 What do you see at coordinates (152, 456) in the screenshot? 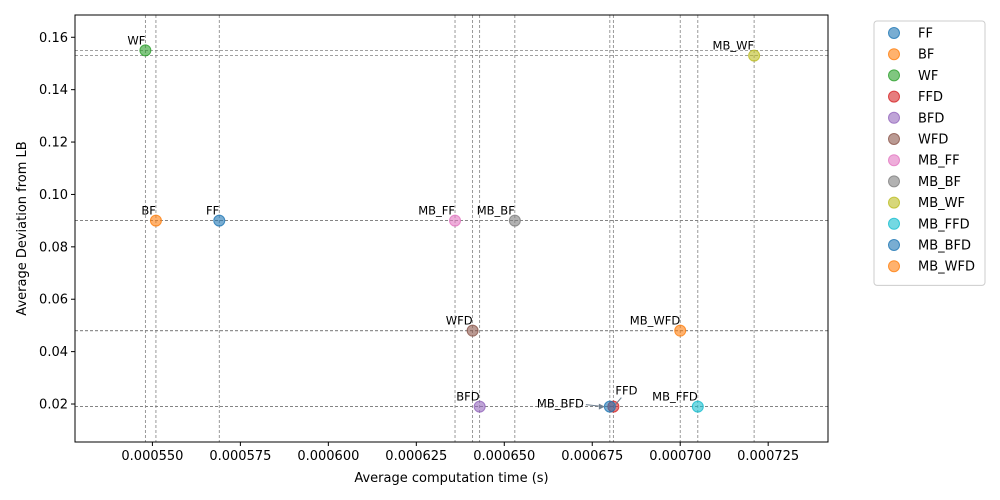
I see `x-tick-label: 0.000550` at bounding box center [152, 456].